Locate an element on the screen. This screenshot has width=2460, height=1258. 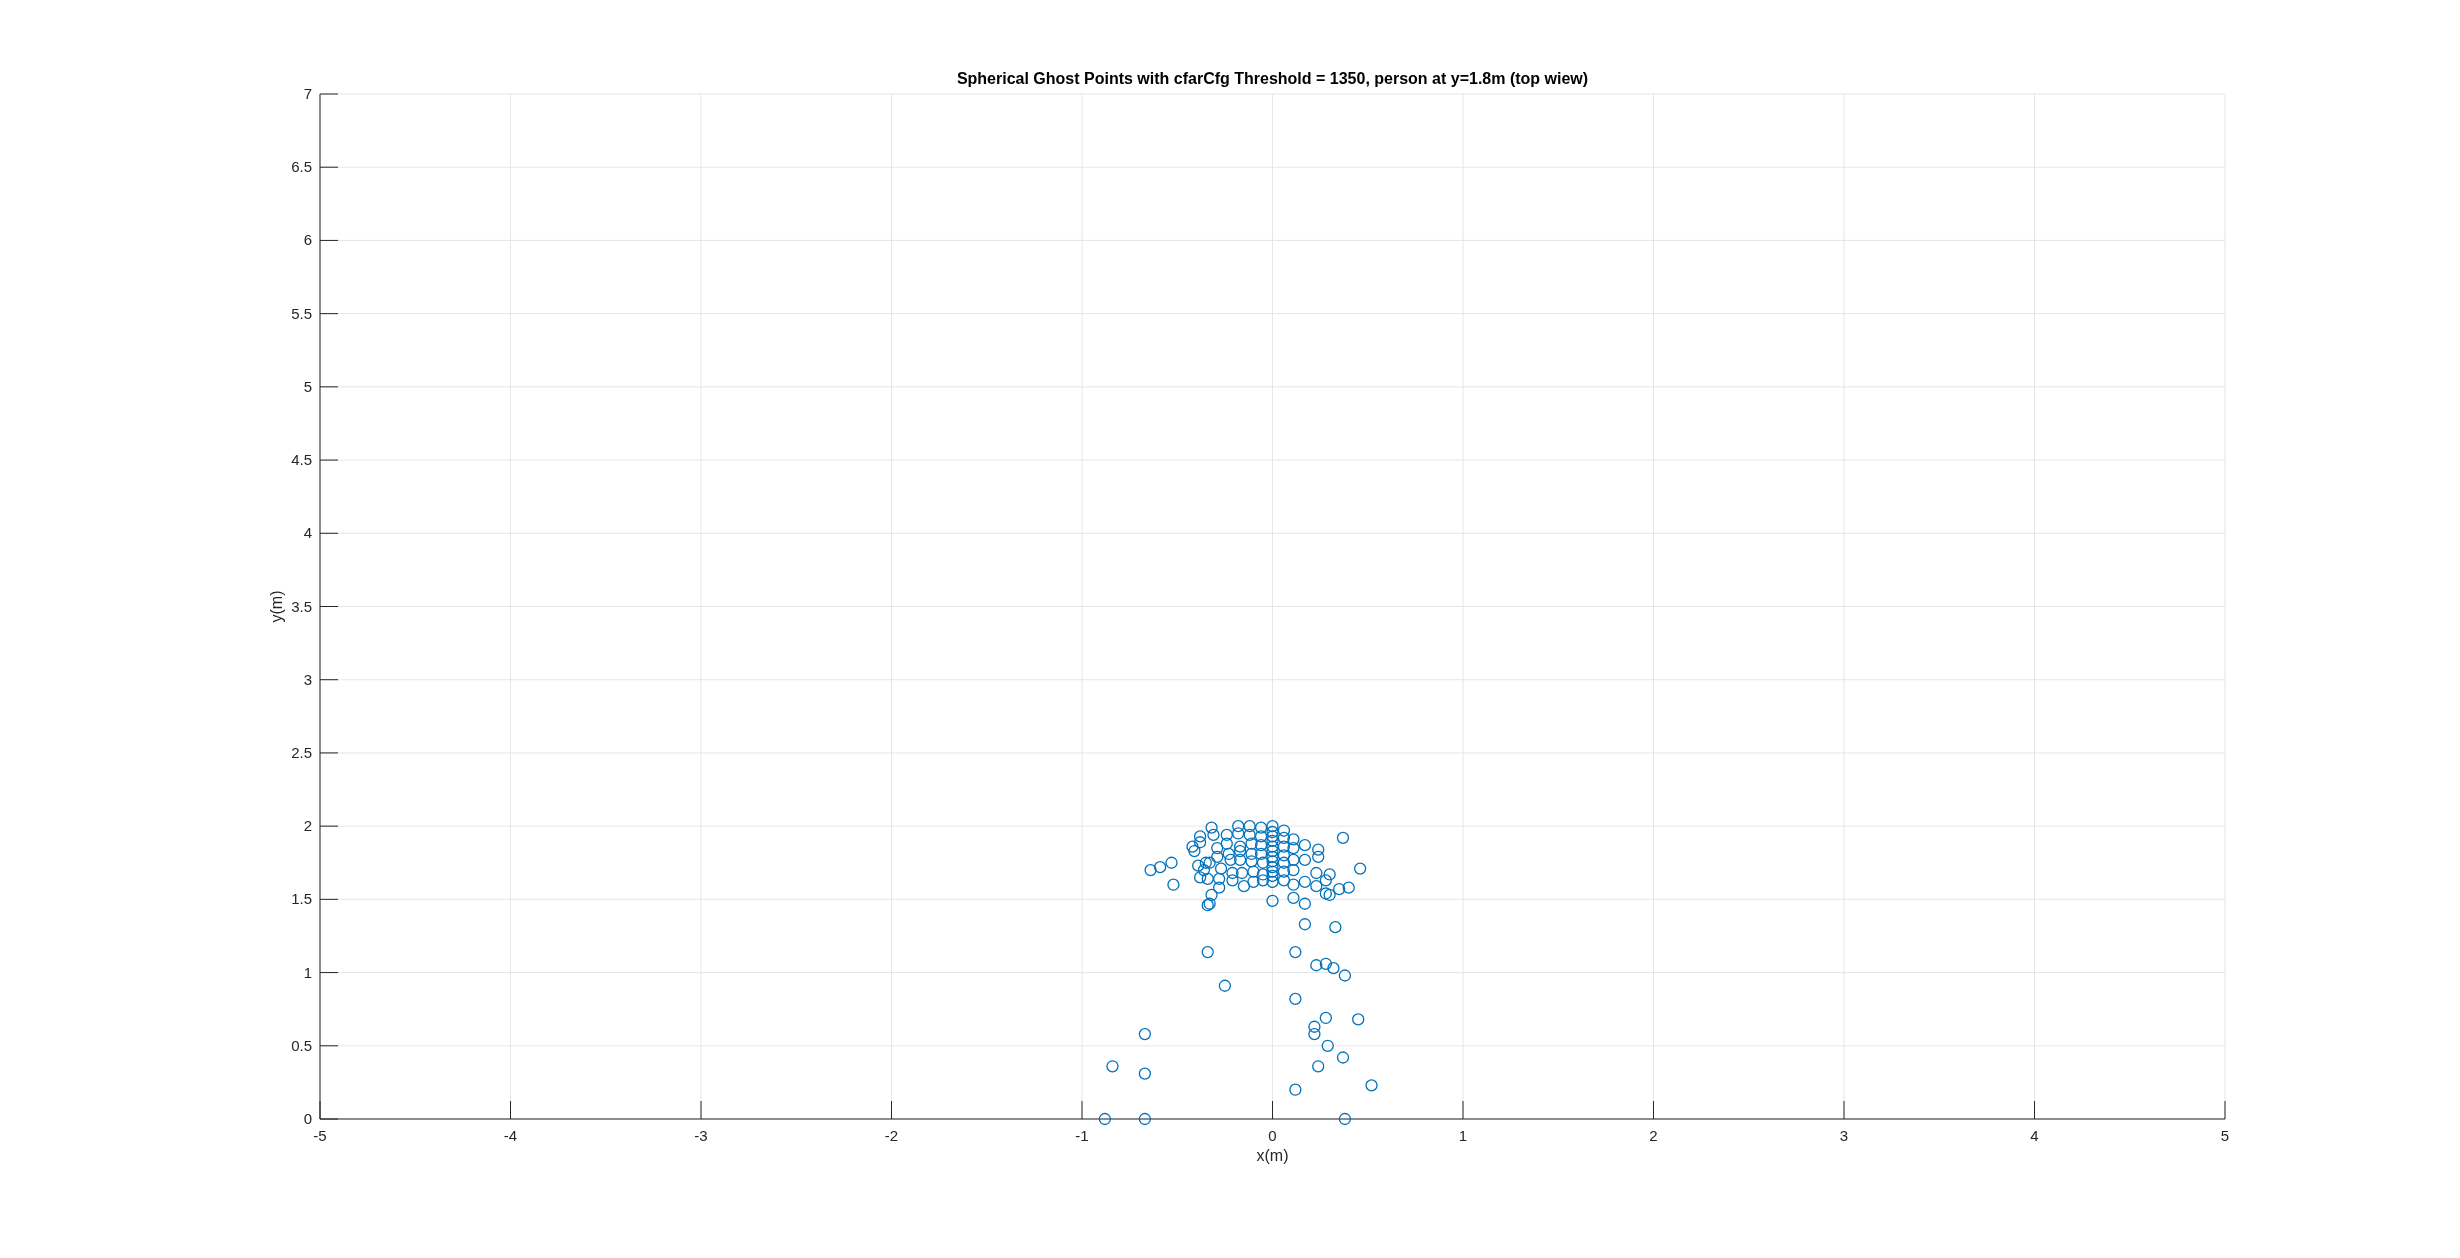
y-tick-label: 2.5 is located at coordinates (301, 752).